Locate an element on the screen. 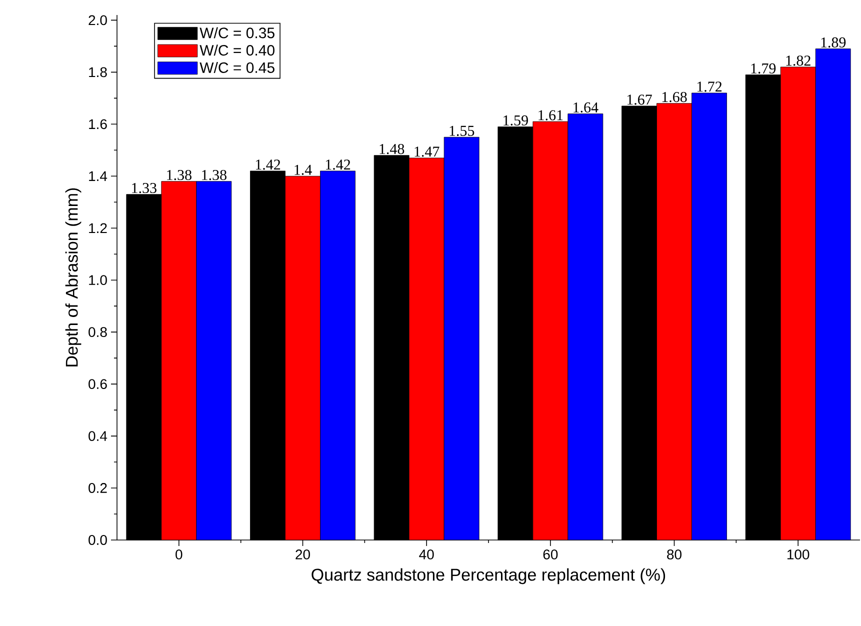 The width and height of the screenshot is (861, 626). y-tick-label: 2.0 is located at coordinates (97, 20).